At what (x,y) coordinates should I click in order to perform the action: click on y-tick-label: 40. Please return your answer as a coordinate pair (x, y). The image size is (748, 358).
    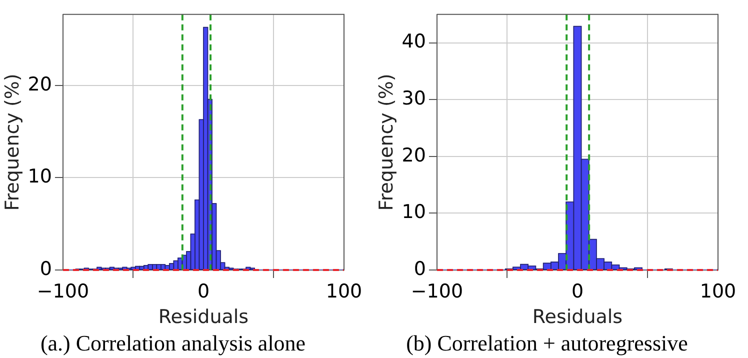
    Looking at the image, I should click on (414, 41).